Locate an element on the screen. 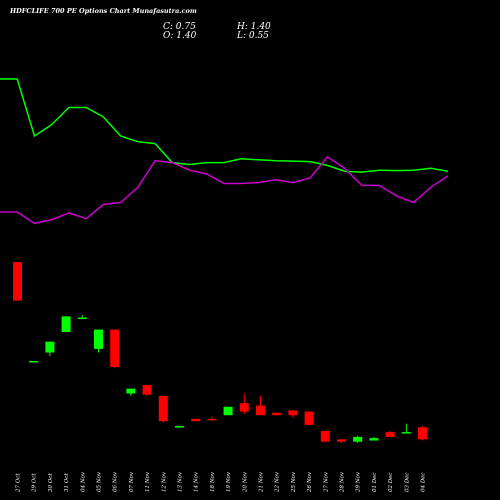 This screenshot has height=500, width=500. date-label: 03 Dec is located at coordinates (407, 483).